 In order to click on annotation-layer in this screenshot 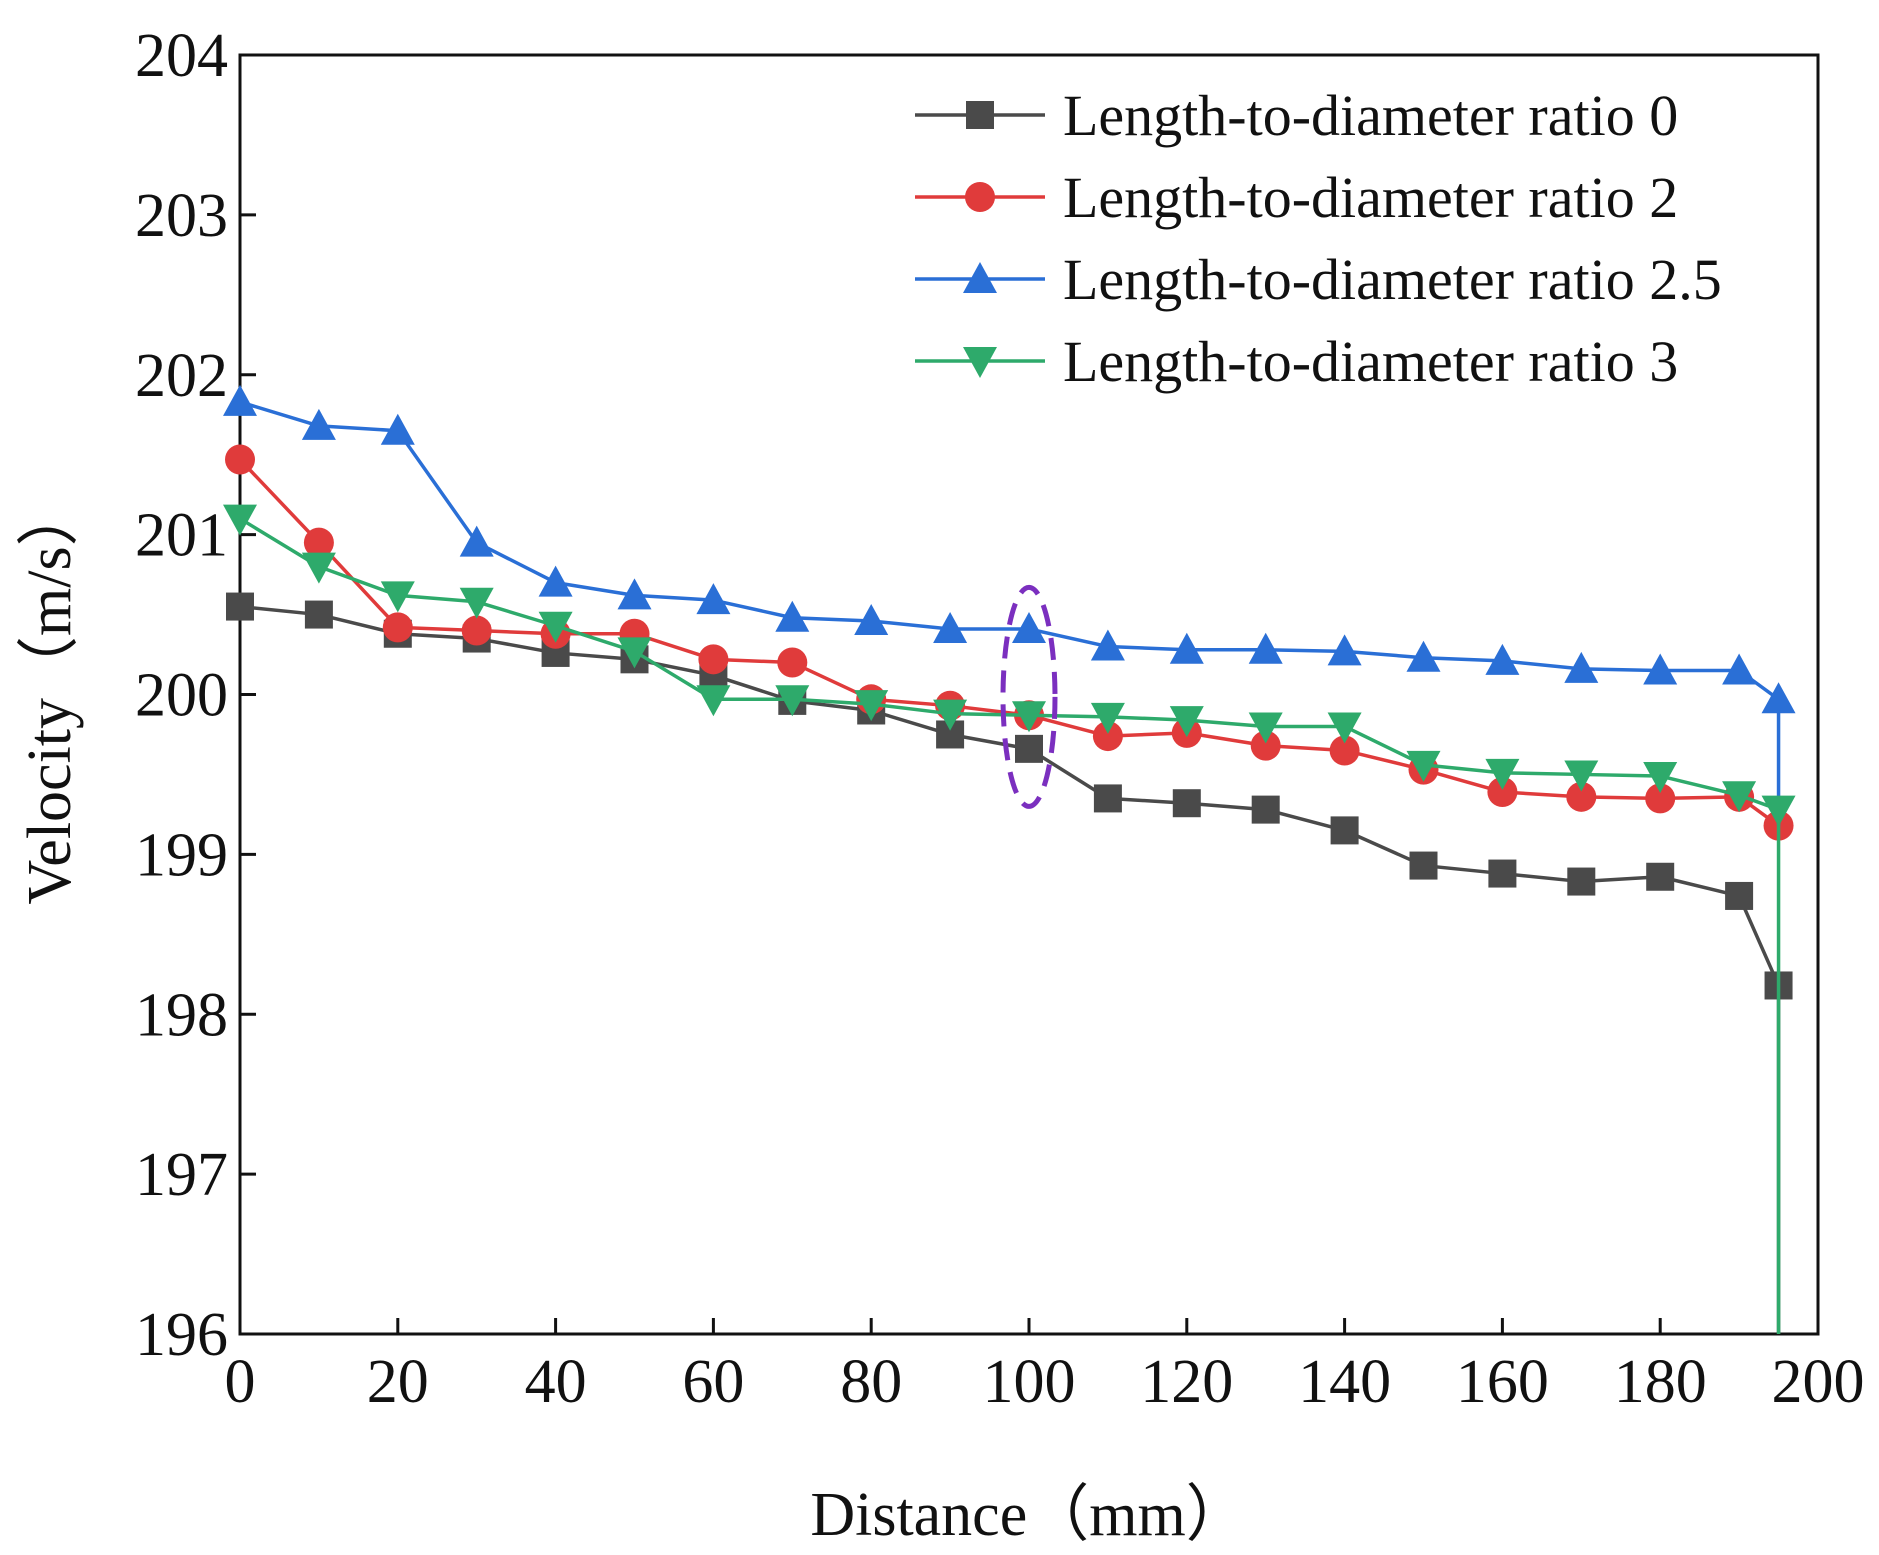, I will do `click(1029, 696)`.